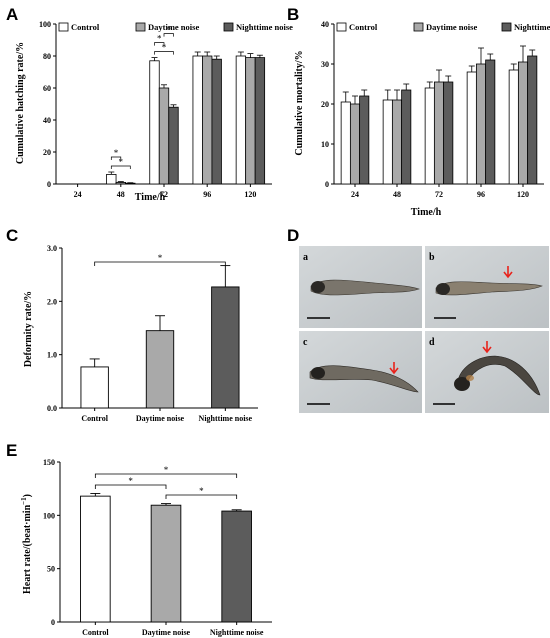 The image size is (550, 638). I want to click on y-tick-label: 60, so click(47, 88).